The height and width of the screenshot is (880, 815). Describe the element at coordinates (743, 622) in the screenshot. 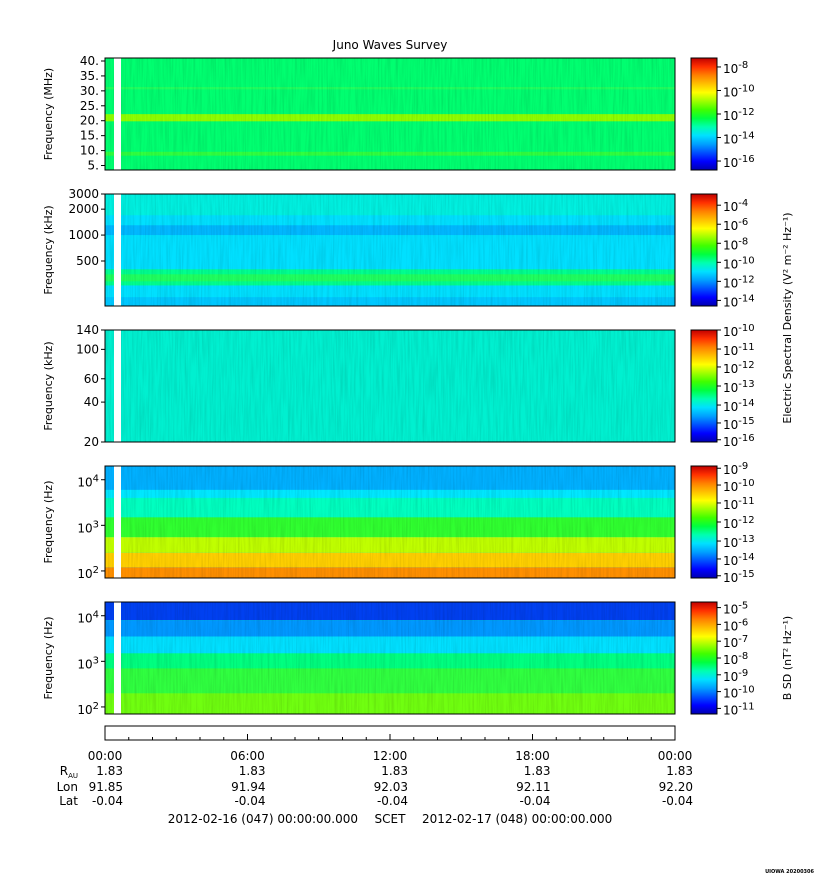

I see `colorbar-tick-label-exp: -6` at that location.